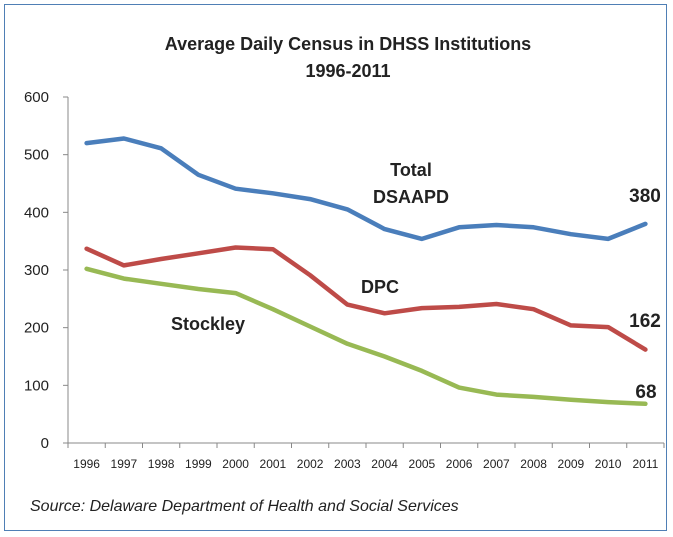  Describe the element at coordinates (496, 464) in the screenshot. I see `x-tick-label: 2007` at that location.